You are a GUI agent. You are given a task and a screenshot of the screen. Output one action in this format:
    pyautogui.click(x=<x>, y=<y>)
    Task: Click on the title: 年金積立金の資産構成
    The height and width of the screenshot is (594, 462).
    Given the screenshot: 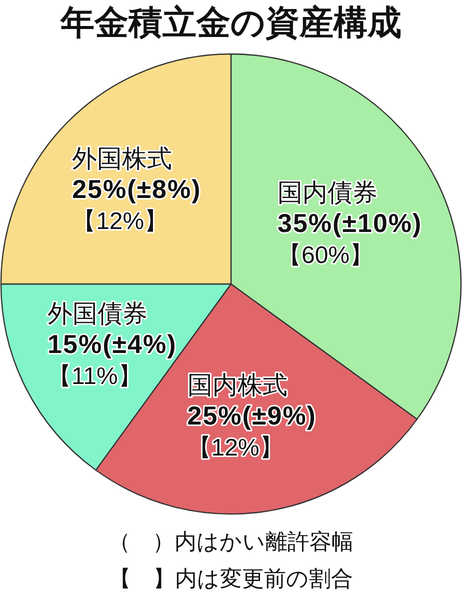 What is the action you would take?
    pyautogui.click(x=231, y=23)
    